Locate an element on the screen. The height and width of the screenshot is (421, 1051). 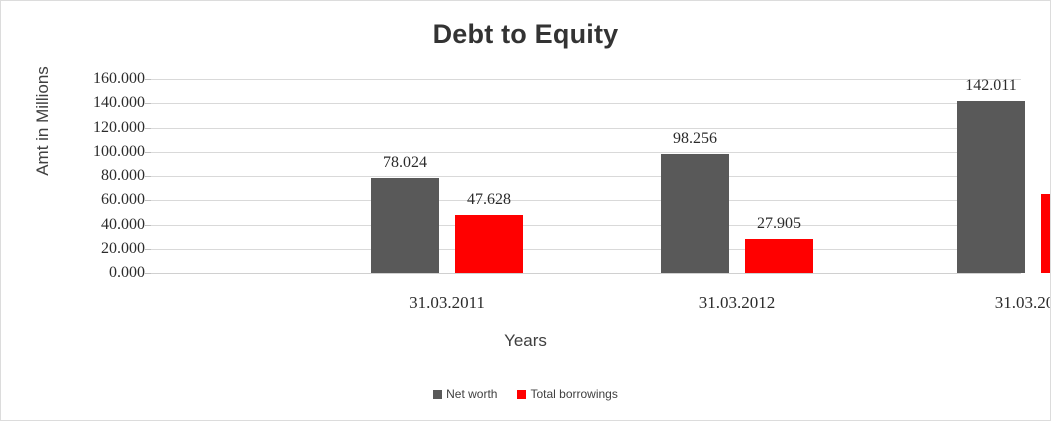
y-axis-tick-label: 60.000 is located at coordinates (123, 200).